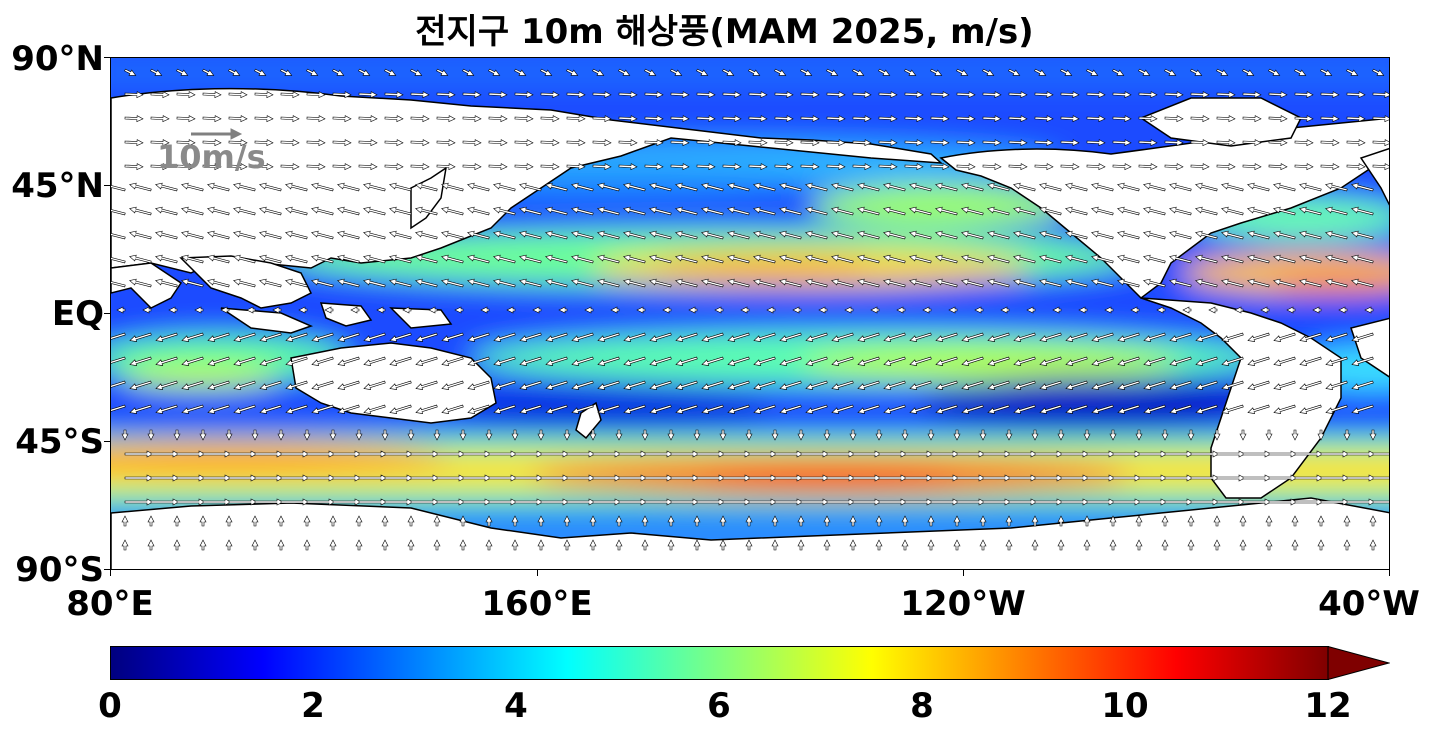 Image resolution: width=1449 pixels, height=738 pixels. I want to click on colorbar-tick: 10, so click(1125, 706).